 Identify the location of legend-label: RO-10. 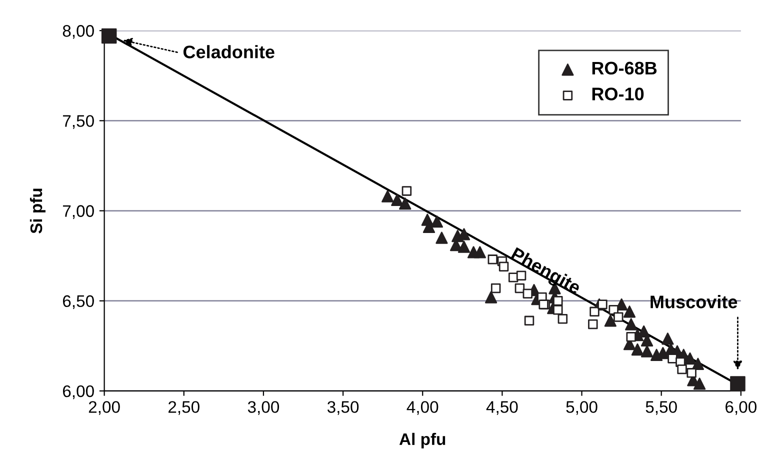
(618, 94).